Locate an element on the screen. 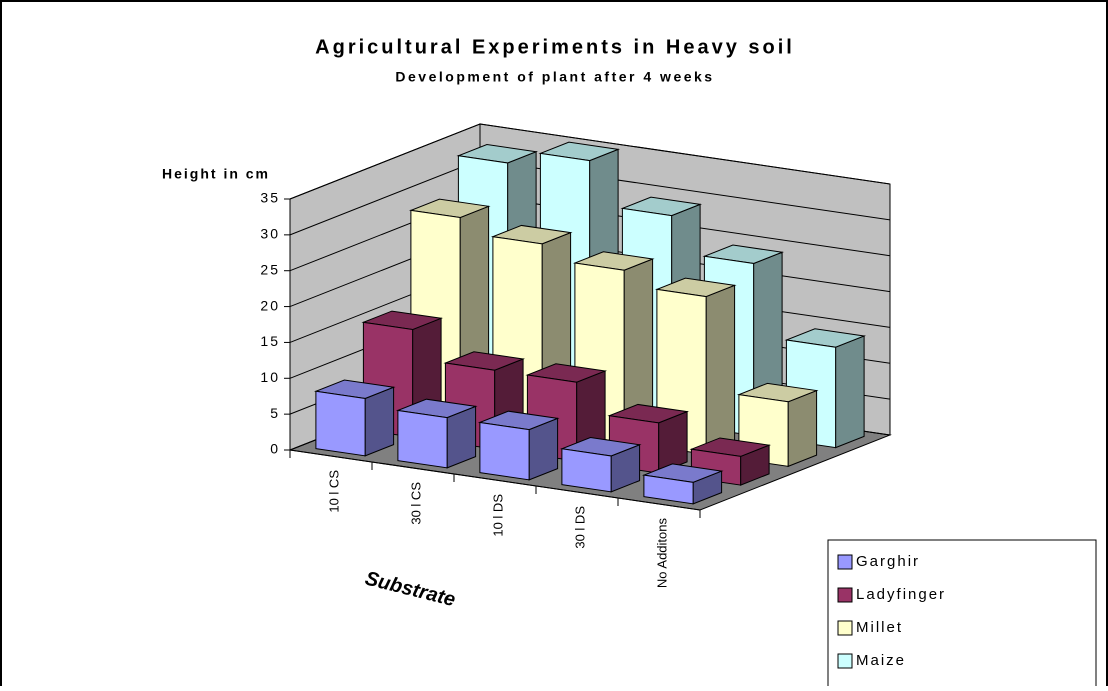 This screenshot has height=691, width=1108. legend-label: Maize is located at coordinates (881, 660).